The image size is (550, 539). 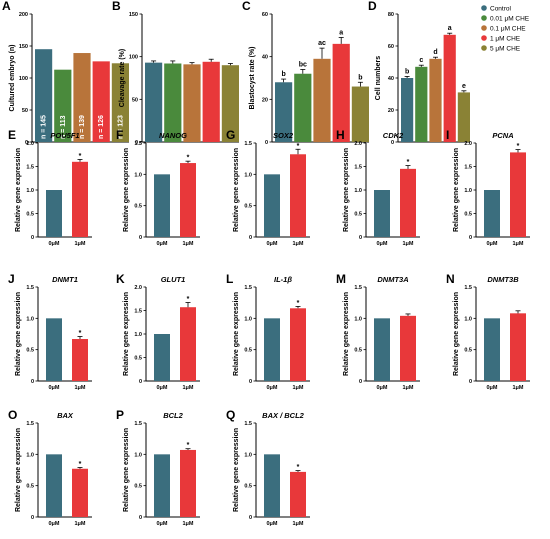 I want to click on gene-title: BAX / BCL2, so click(x=283, y=415).